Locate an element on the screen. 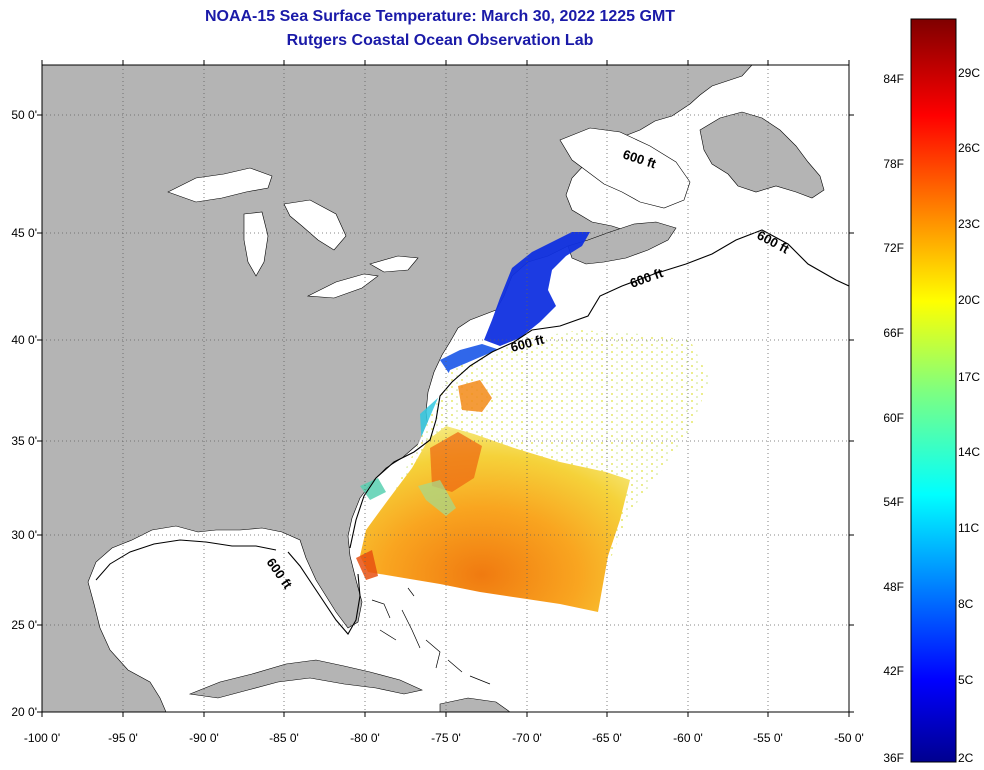 The height and width of the screenshot is (770, 984). colorbar-f-label: 54F is located at coordinates (893, 502).